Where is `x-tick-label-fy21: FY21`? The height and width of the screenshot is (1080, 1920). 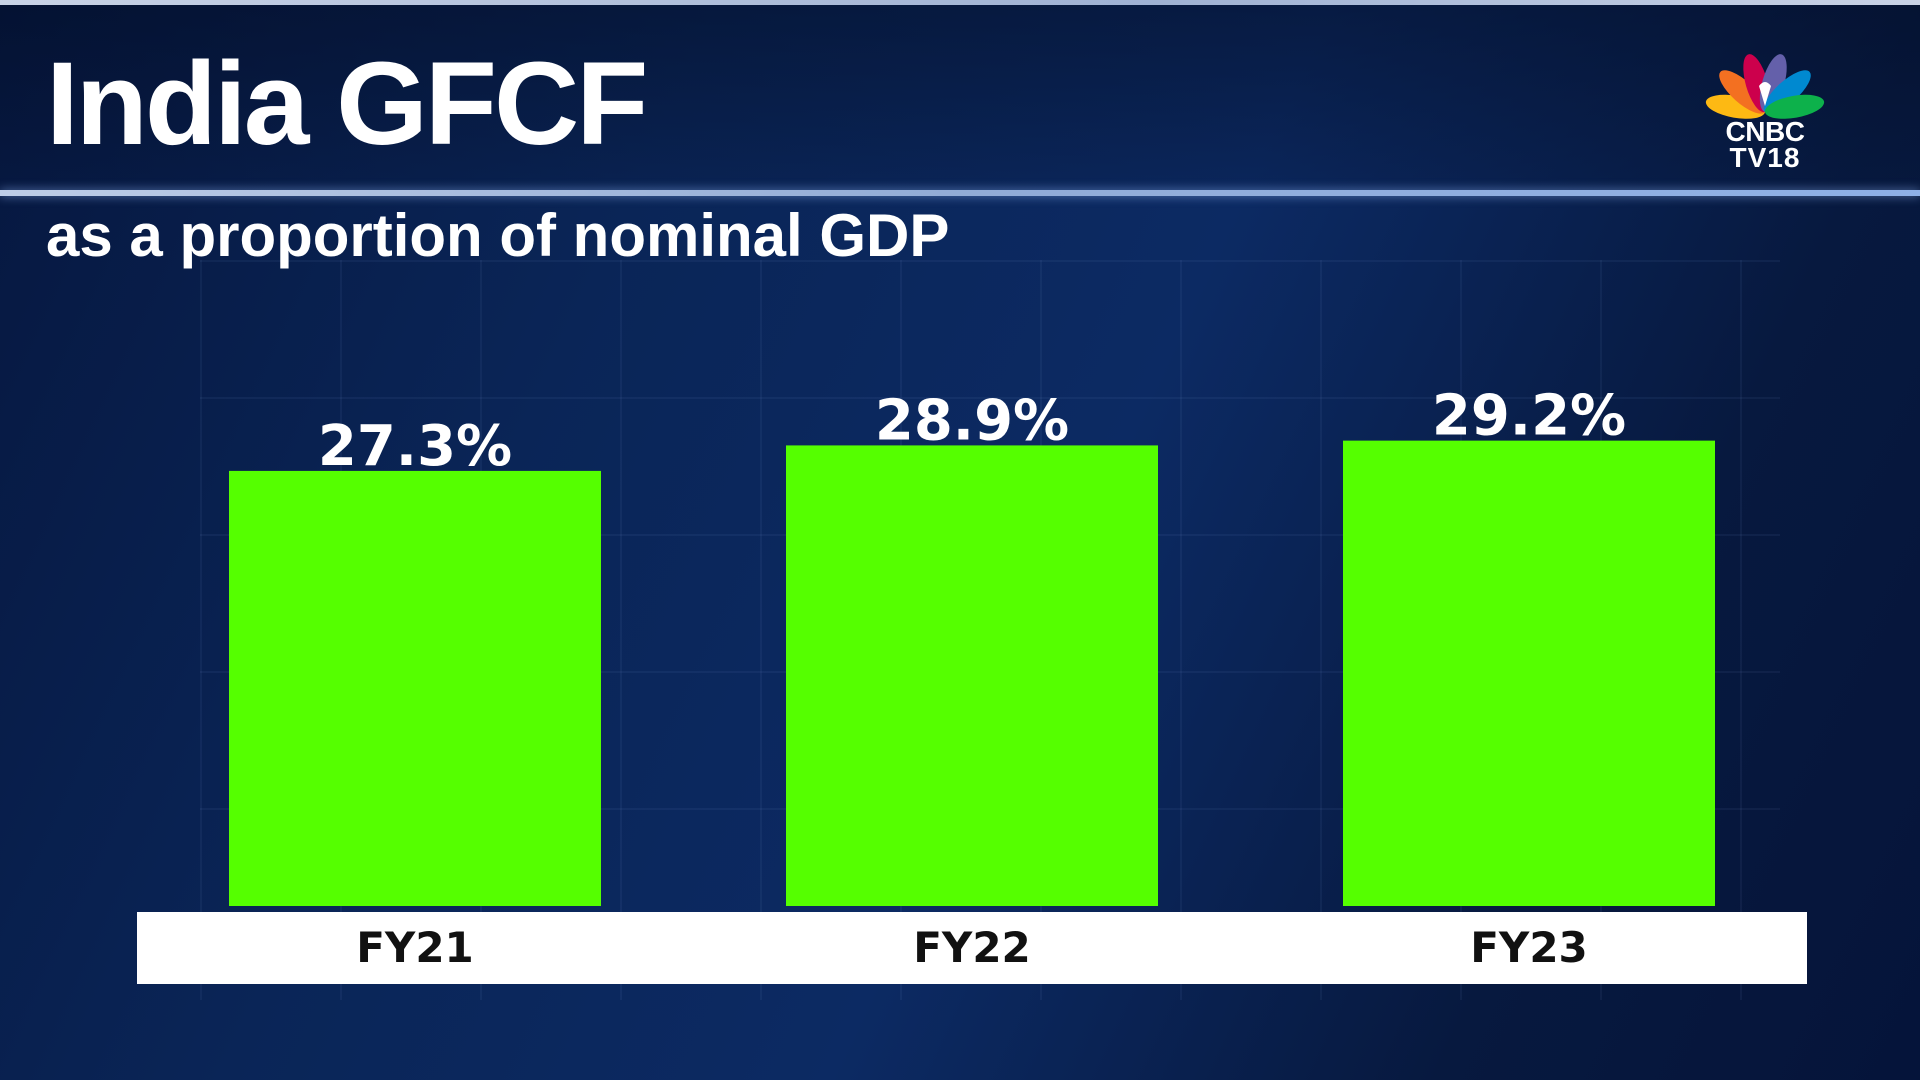 x-tick-label-fy21: FY21 is located at coordinates (415, 947).